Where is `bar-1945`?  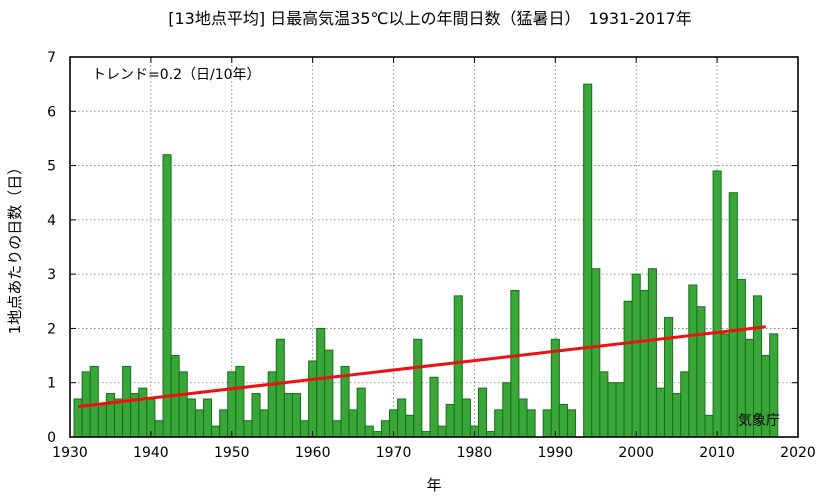 bar-1945 is located at coordinates (191, 418).